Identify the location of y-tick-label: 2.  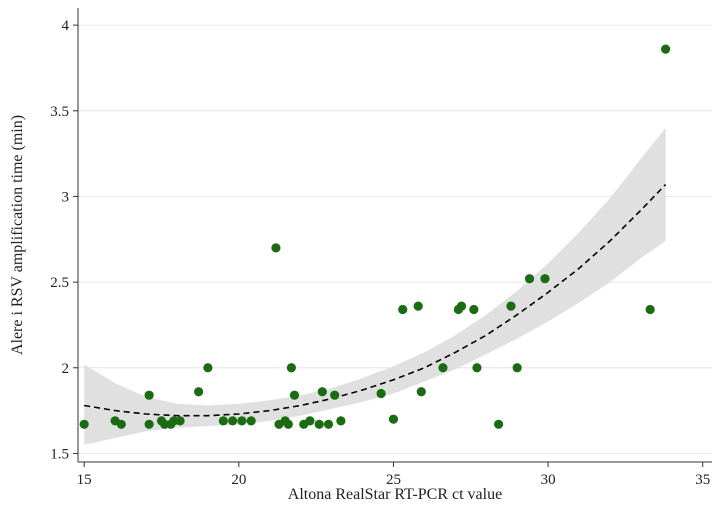
(66, 369).